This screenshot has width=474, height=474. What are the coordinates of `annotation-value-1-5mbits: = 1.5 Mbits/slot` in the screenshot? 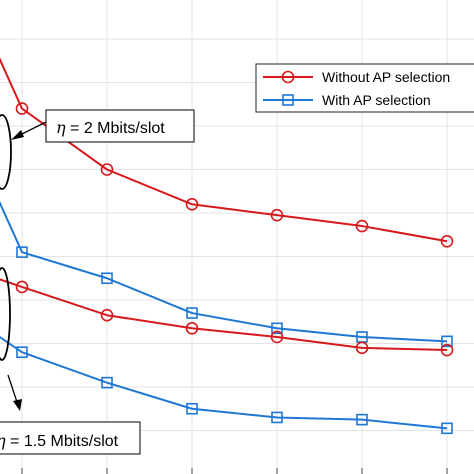 It's located at (62, 441).